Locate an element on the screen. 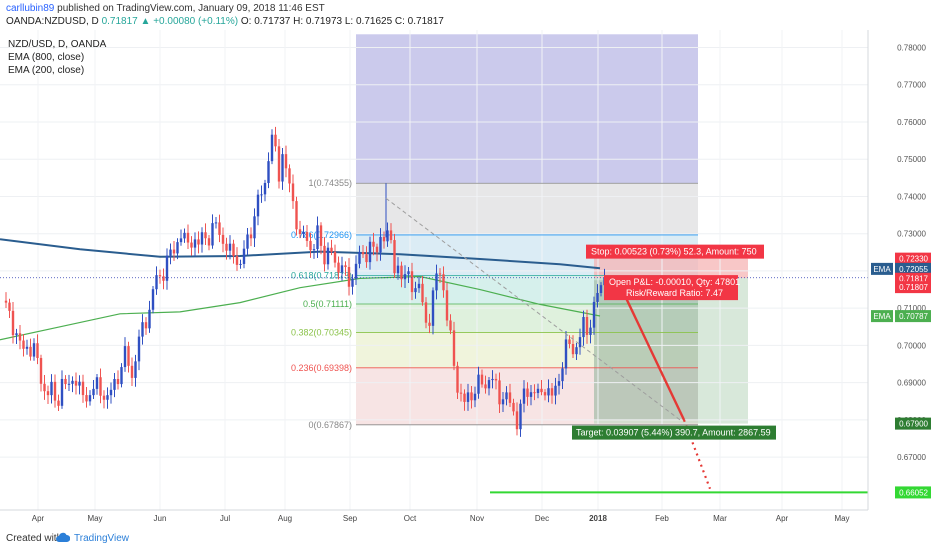 This screenshot has width=932, height=550. price-label: 0.67900 is located at coordinates (913, 424).